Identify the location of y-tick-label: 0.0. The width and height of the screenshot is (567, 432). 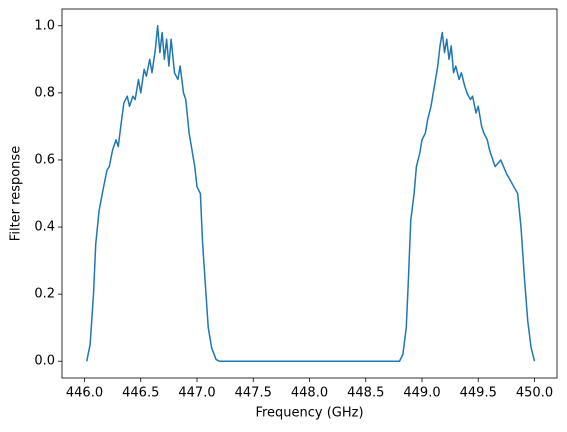
(44, 361).